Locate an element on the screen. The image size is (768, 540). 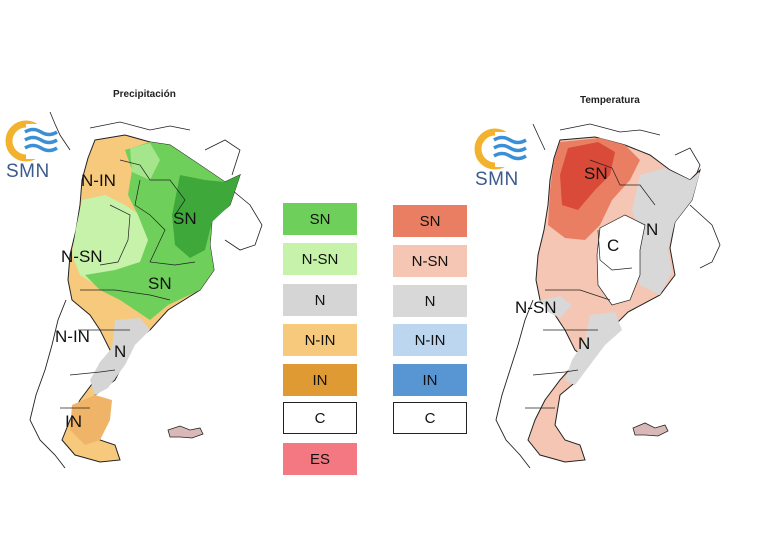
temperature-title: Temperatura is located at coordinates (610, 100).